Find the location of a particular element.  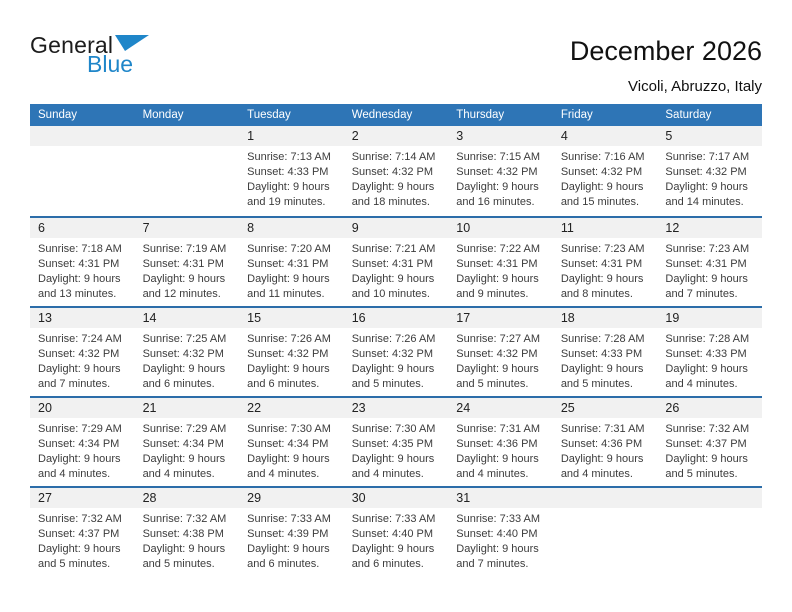

daylight-line-2: and 7 minutes. is located at coordinates (701, 294).